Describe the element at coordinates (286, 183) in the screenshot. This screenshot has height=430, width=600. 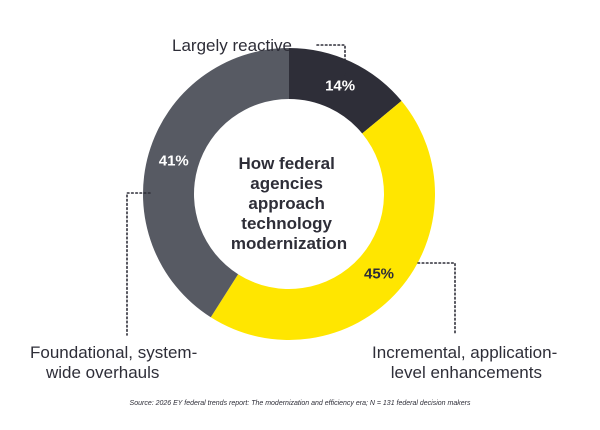
I see `center-title-line: agencies` at that location.